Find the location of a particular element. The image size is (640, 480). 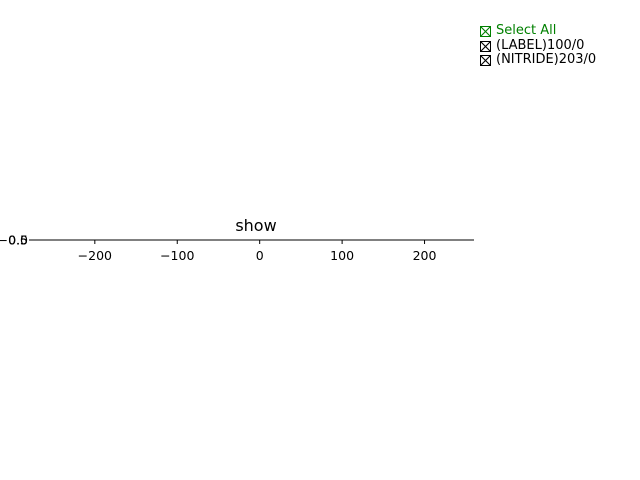

y-tick-label: 0.0 is located at coordinates (18, 240).